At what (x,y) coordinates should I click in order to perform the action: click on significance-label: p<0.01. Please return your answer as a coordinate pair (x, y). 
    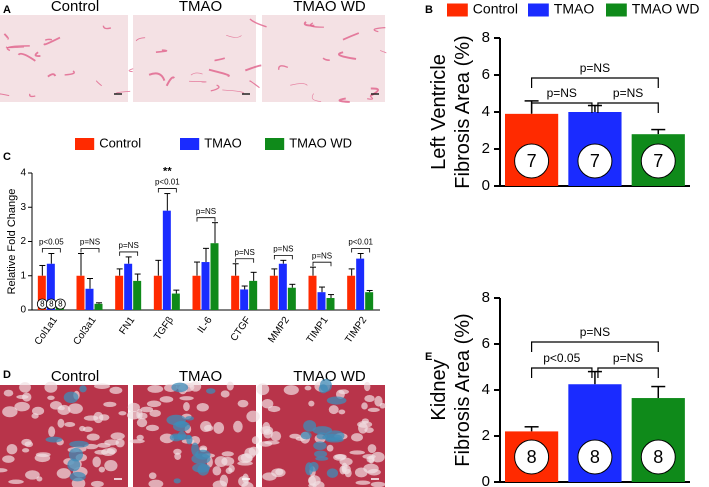
    Looking at the image, I should click on (167, 182).